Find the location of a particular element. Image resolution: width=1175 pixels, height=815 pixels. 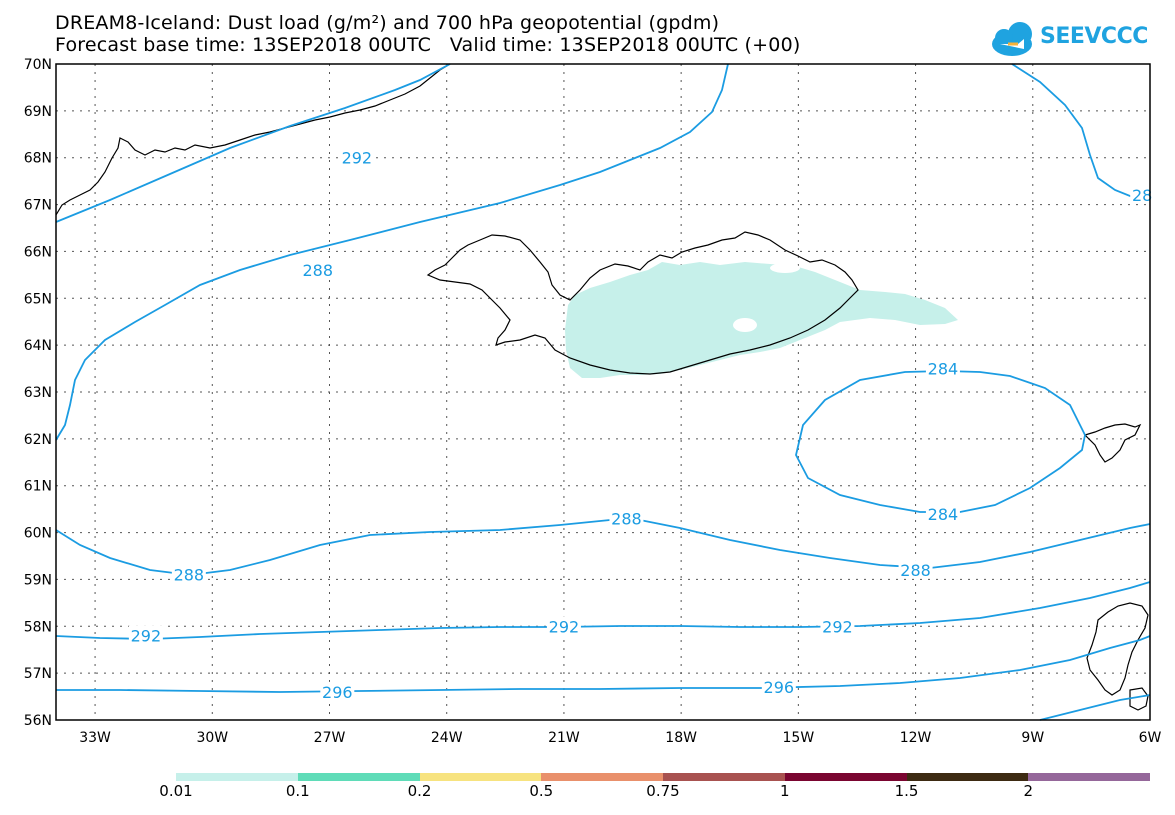

contour-296-south is located at coordinates (603, 664).